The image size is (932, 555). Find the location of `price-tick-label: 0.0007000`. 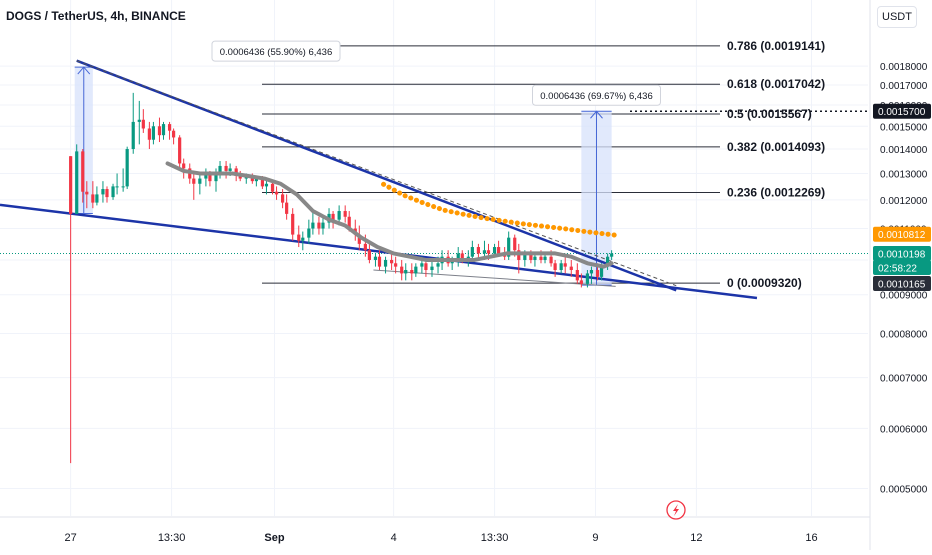

price-tick-label: 0.0007000 is located at coordinates (904, 379).